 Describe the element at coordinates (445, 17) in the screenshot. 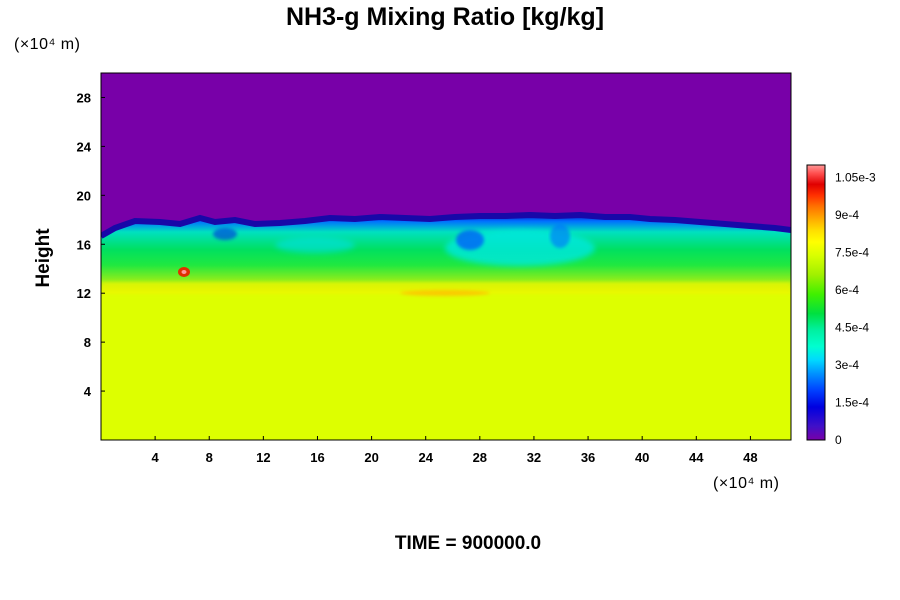

I see `chart-title: NH3-g Mixing Ratio [kg/kg]` at that location.